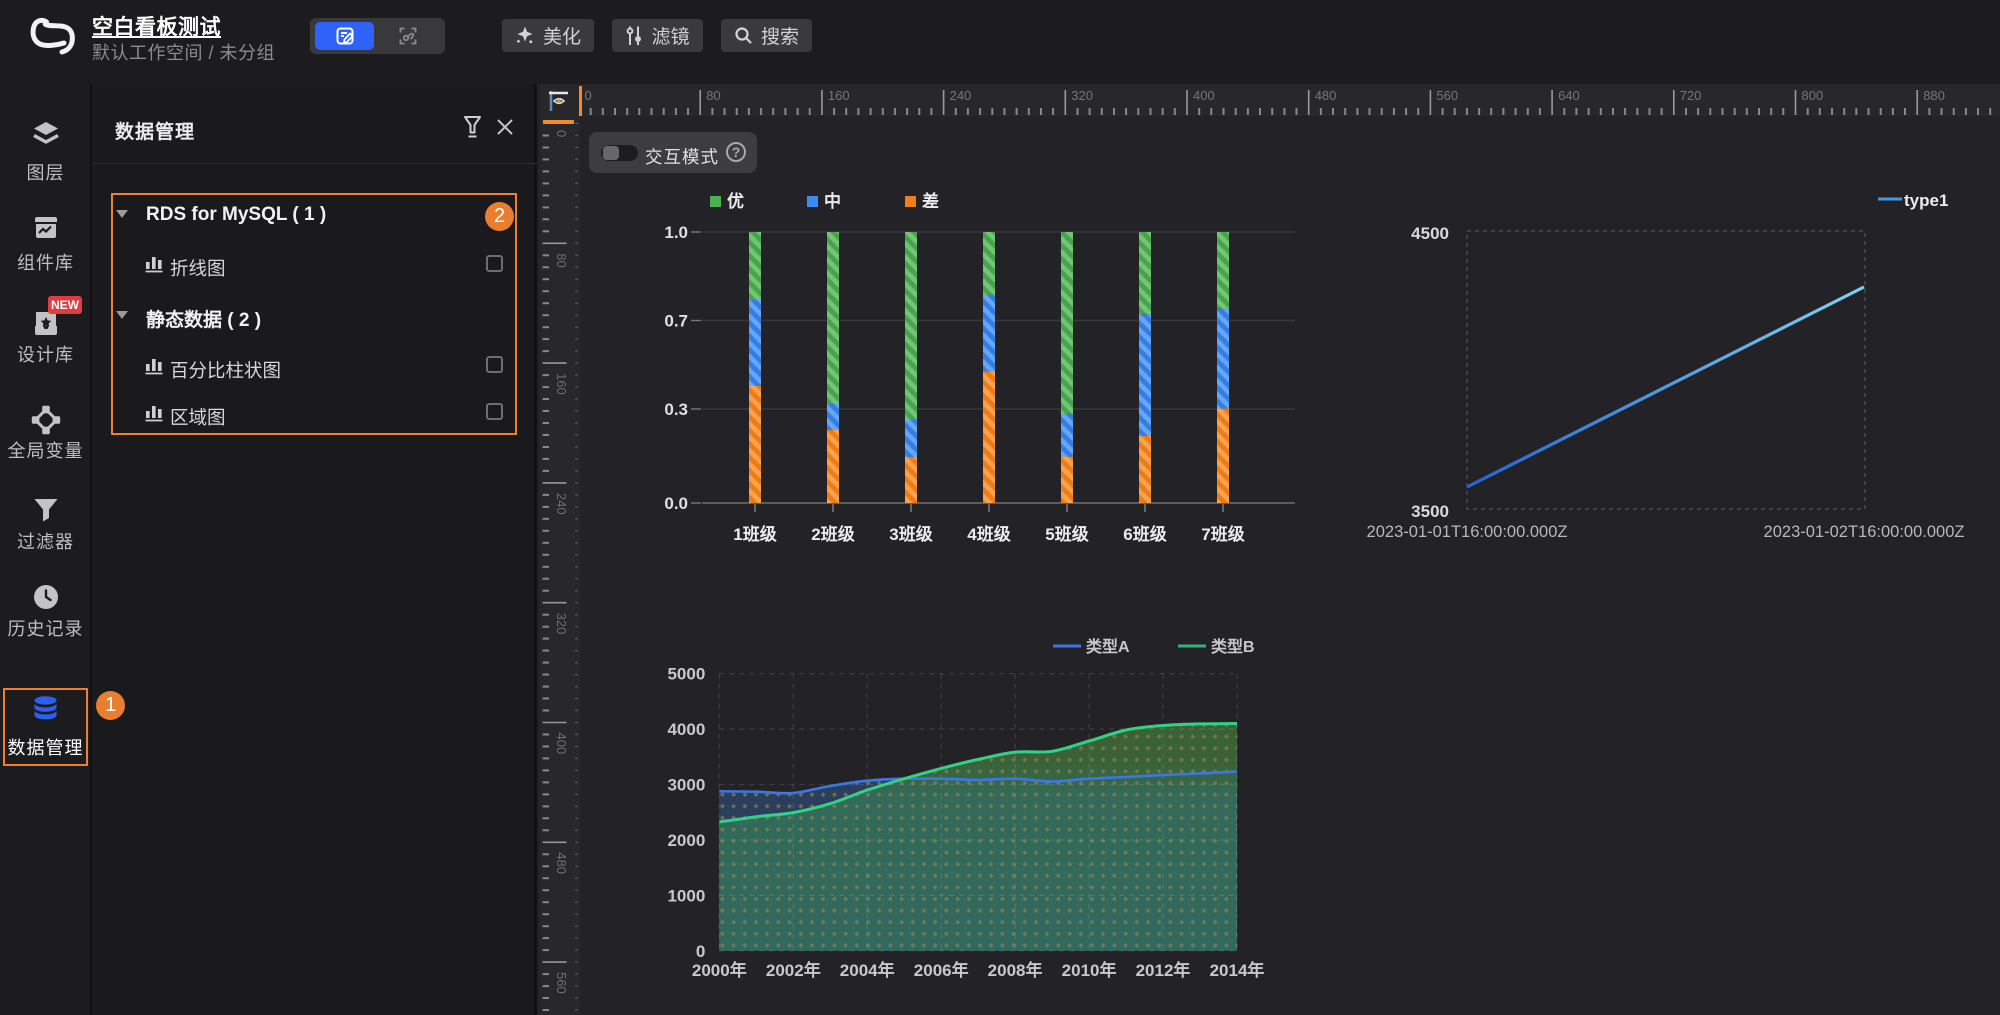  What do you see at coordinates (832, 201) in the screenshot?
I see `svg-text: 中` at bounding box center [832, 201].